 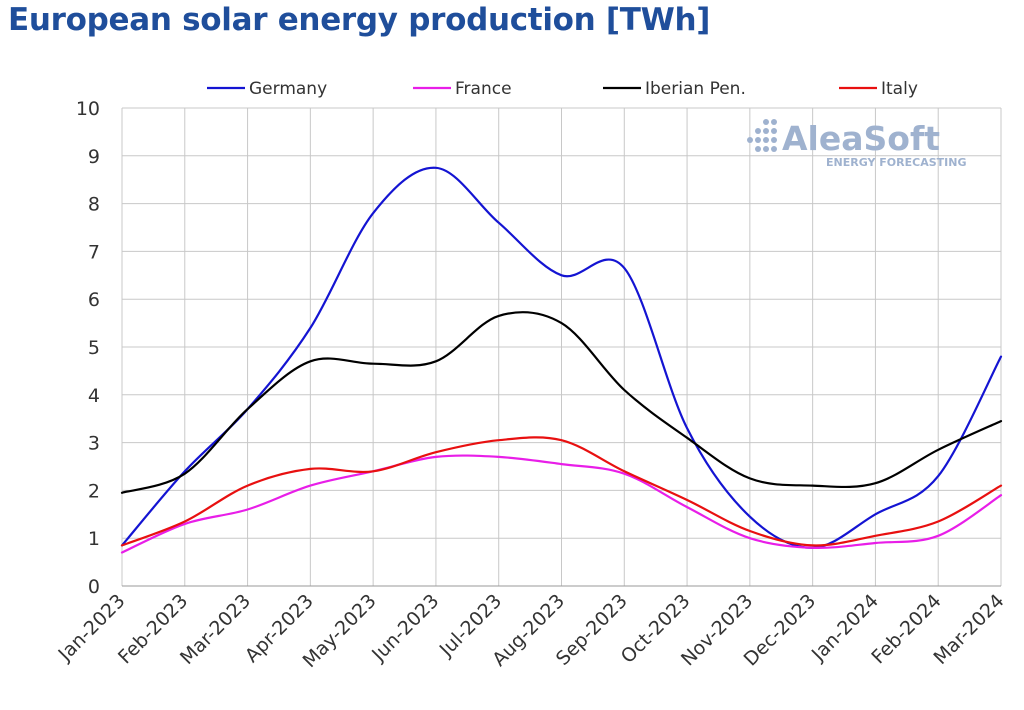 What do you see at coordinates (94, 491) in the screenshot?
I see `y-tick-label: 2` at bounding box center [94, 491].